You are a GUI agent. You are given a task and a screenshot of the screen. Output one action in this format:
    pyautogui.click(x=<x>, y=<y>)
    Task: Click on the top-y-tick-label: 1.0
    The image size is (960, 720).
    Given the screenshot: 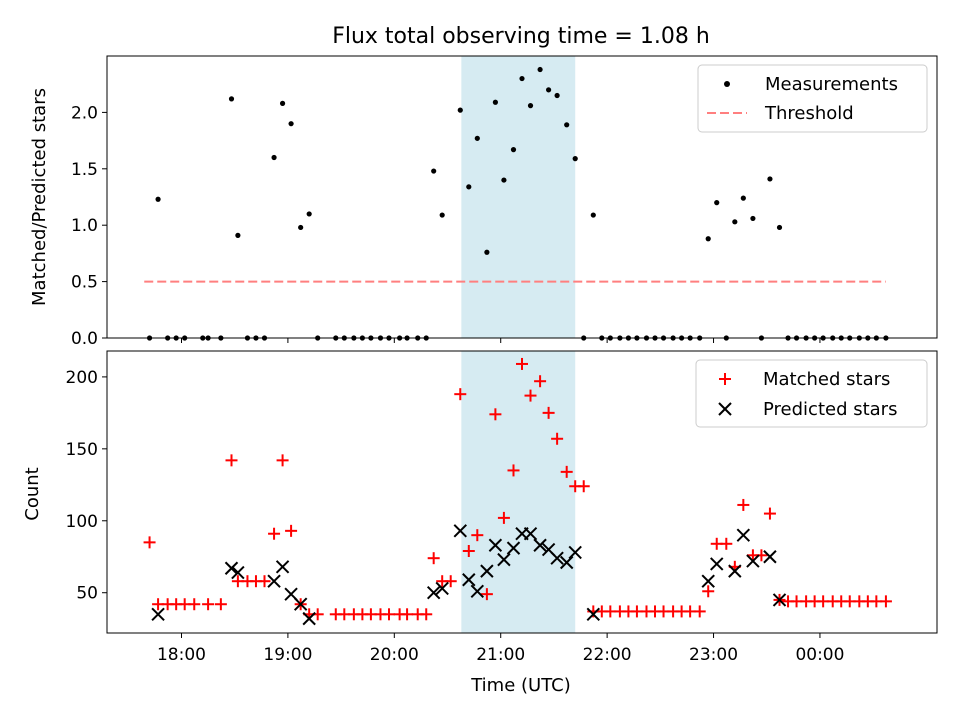 What is the action you would take?
    pyautogui.click(x=84, y=226)
    